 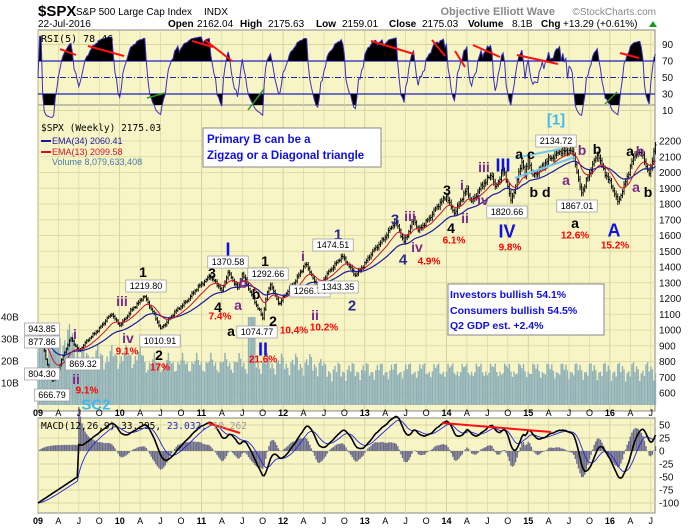 I want to click on price-tick-label: 1100, so click(x=670, y=315).